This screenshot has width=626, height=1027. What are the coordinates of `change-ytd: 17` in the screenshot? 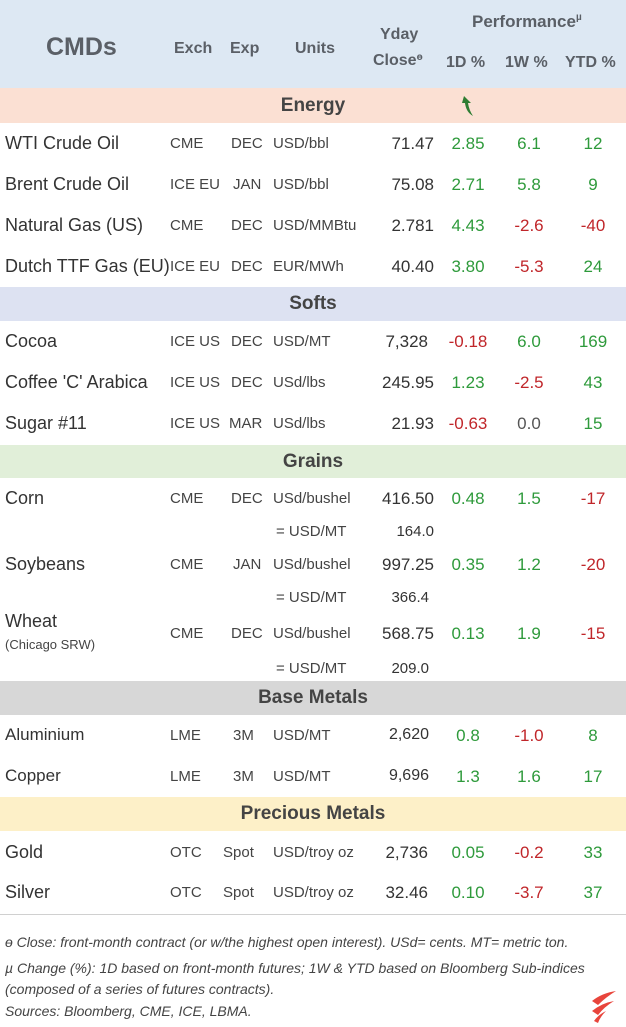 It's located at (593, 776).